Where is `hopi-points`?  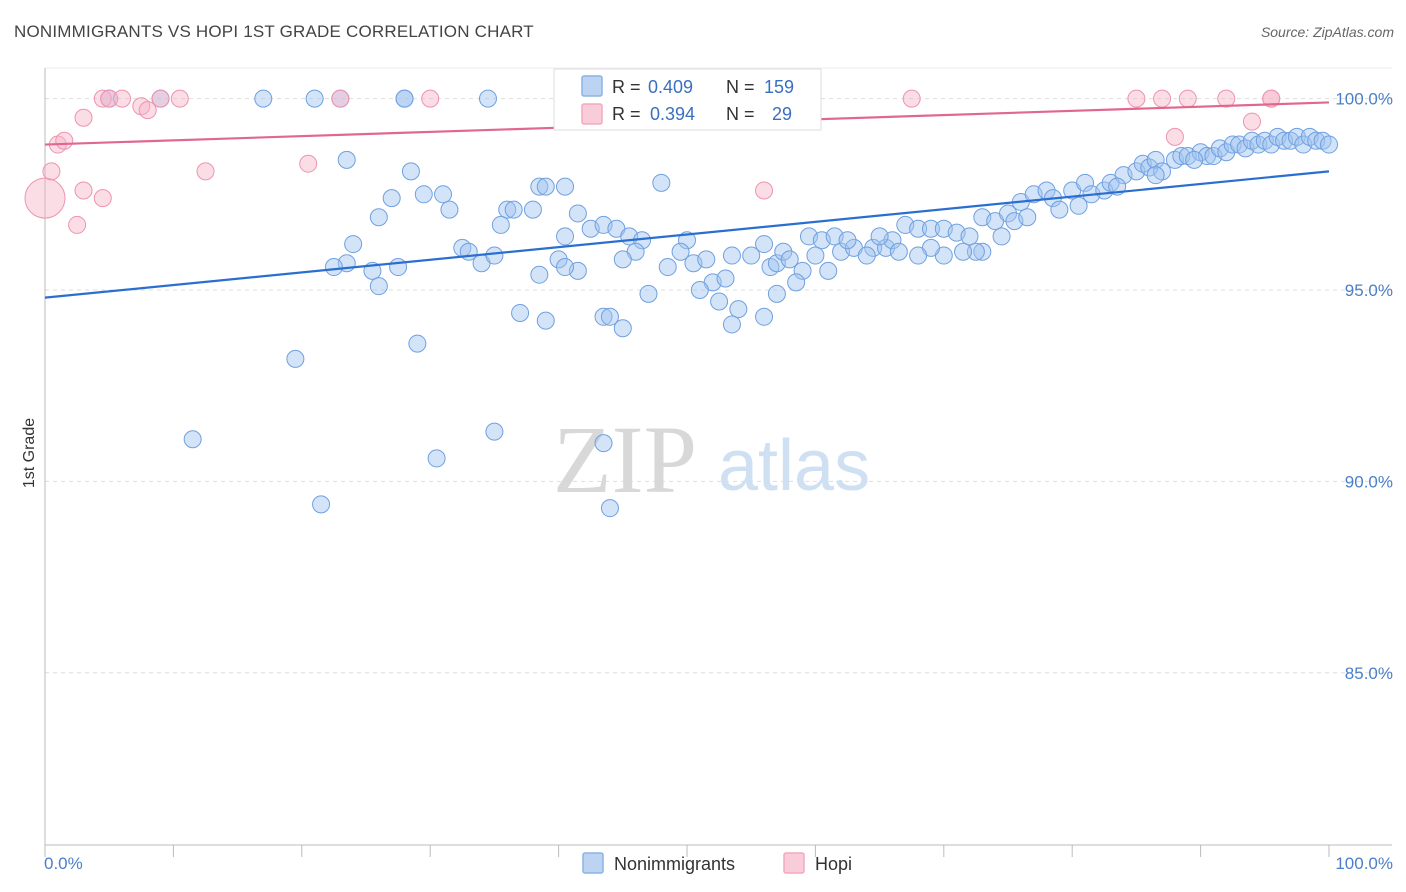 hopi-points is located at coordinates (652, 161).